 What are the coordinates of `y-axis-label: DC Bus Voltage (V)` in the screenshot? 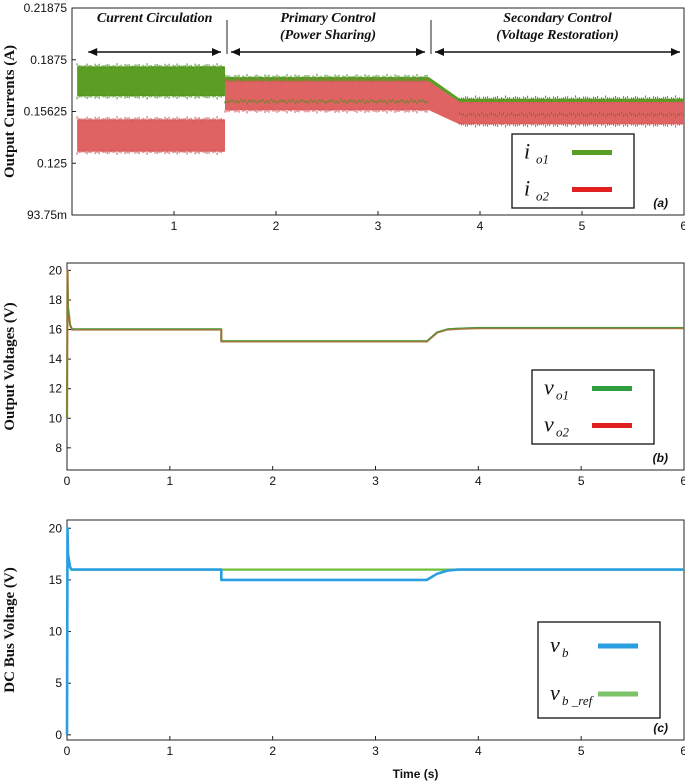 It's located at (10, 629).